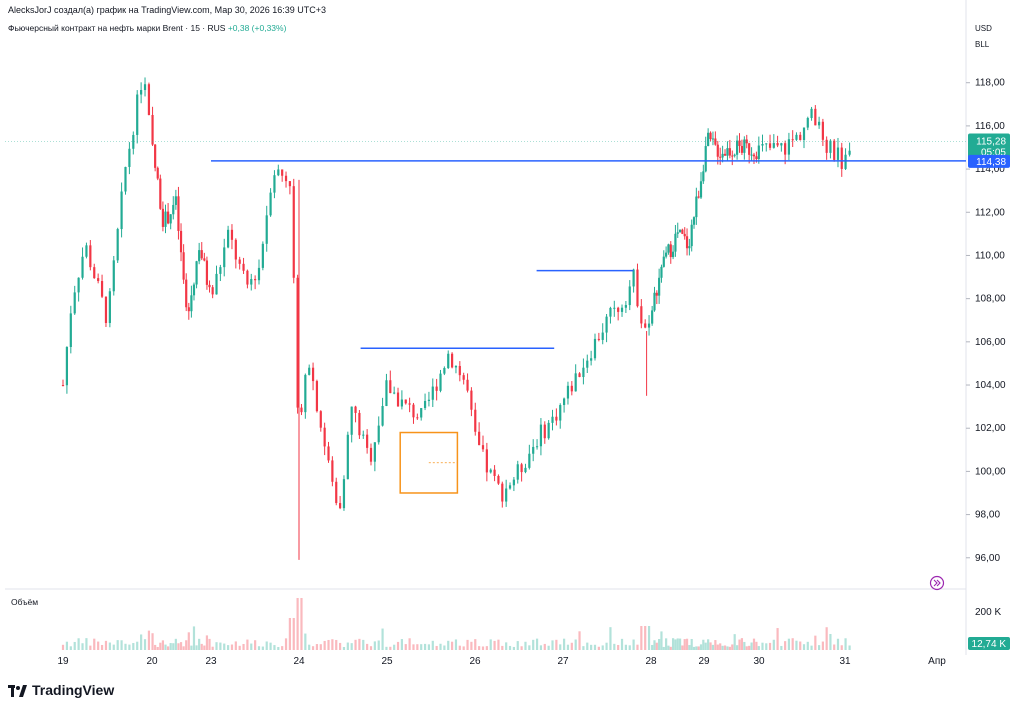 The width and height of the screenshot is (1024, 710). I want to click on scroll-to-realtime-icon, so click(937, 583).